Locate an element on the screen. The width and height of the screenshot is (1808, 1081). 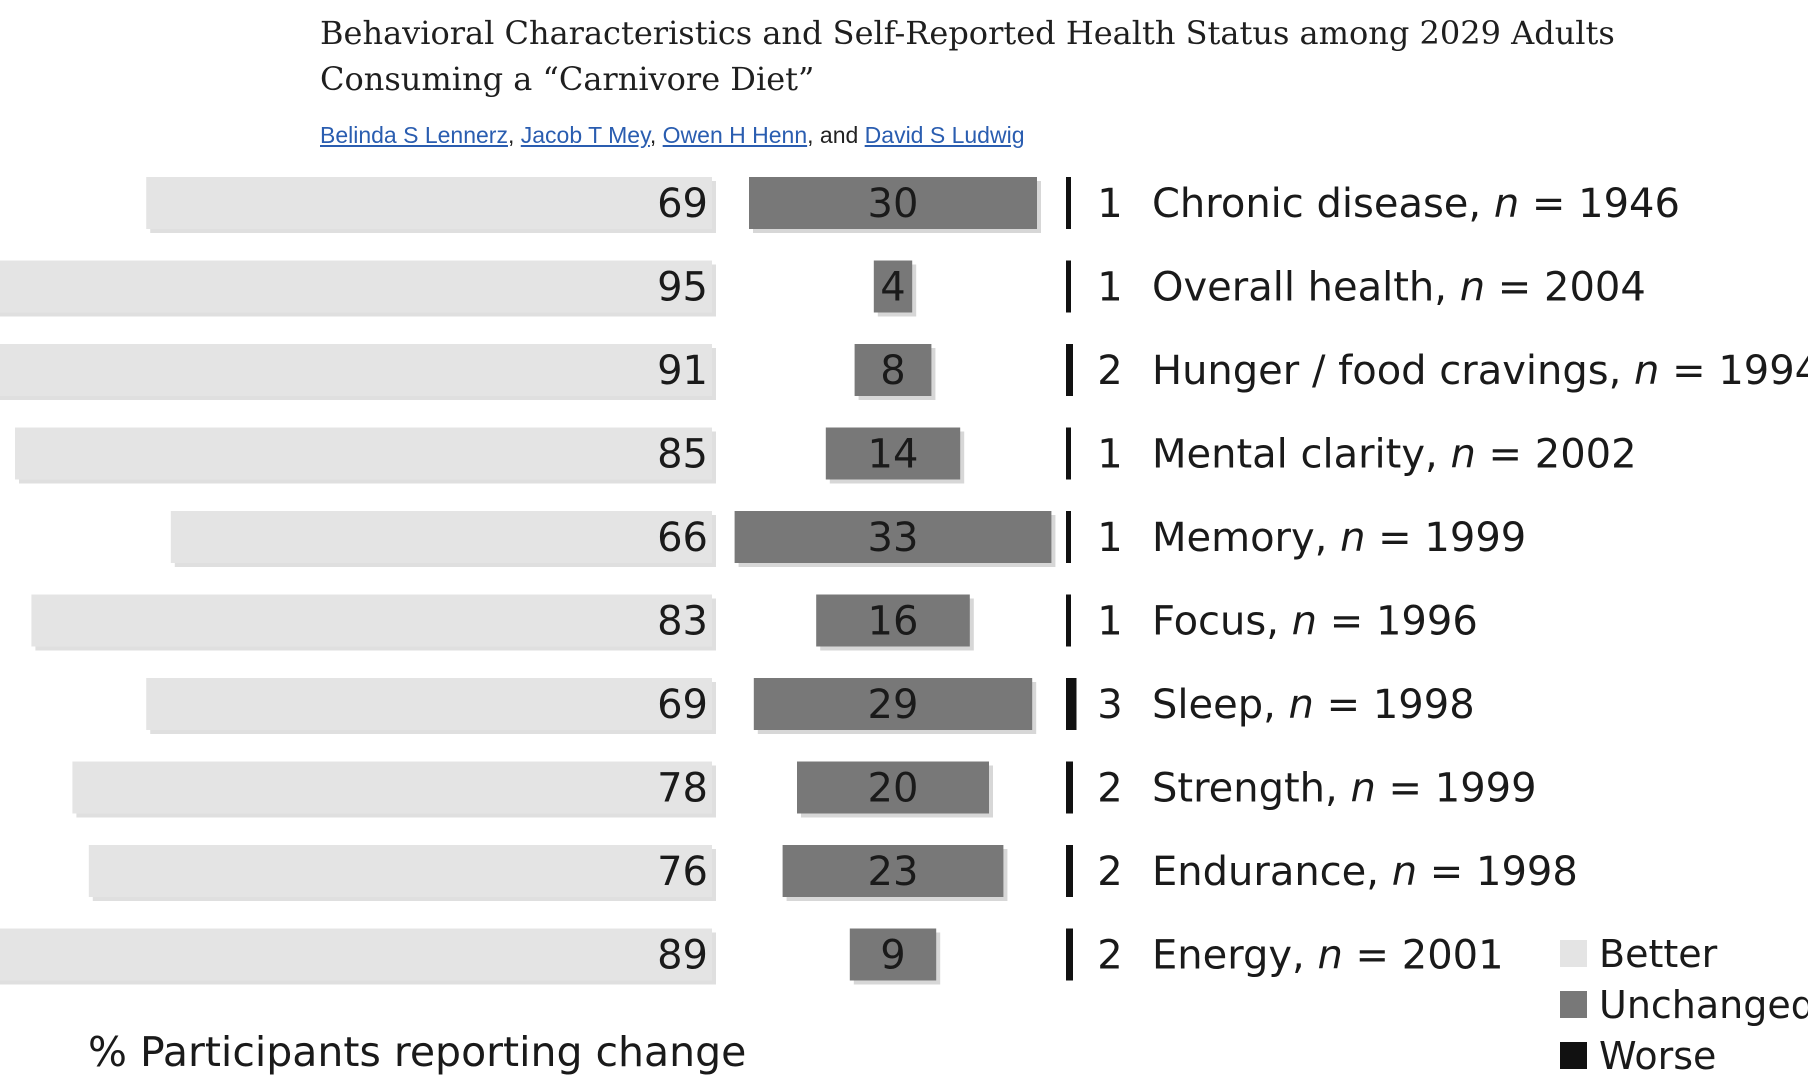
category-label: Chronic disease, n = 1946 is located at coordinates (1416, 204).